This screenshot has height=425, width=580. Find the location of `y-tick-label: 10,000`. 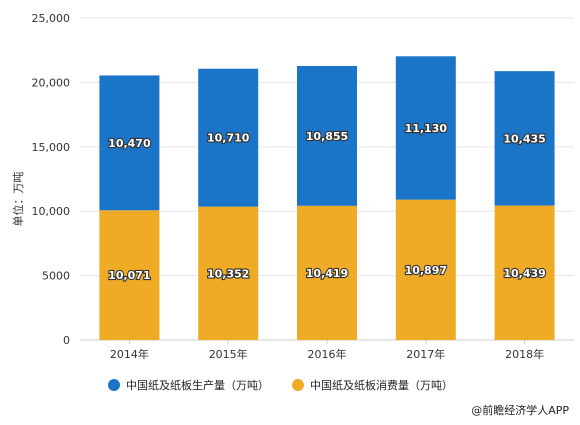

y-tick-label: 10,000 is located at coordinates (51, 211).